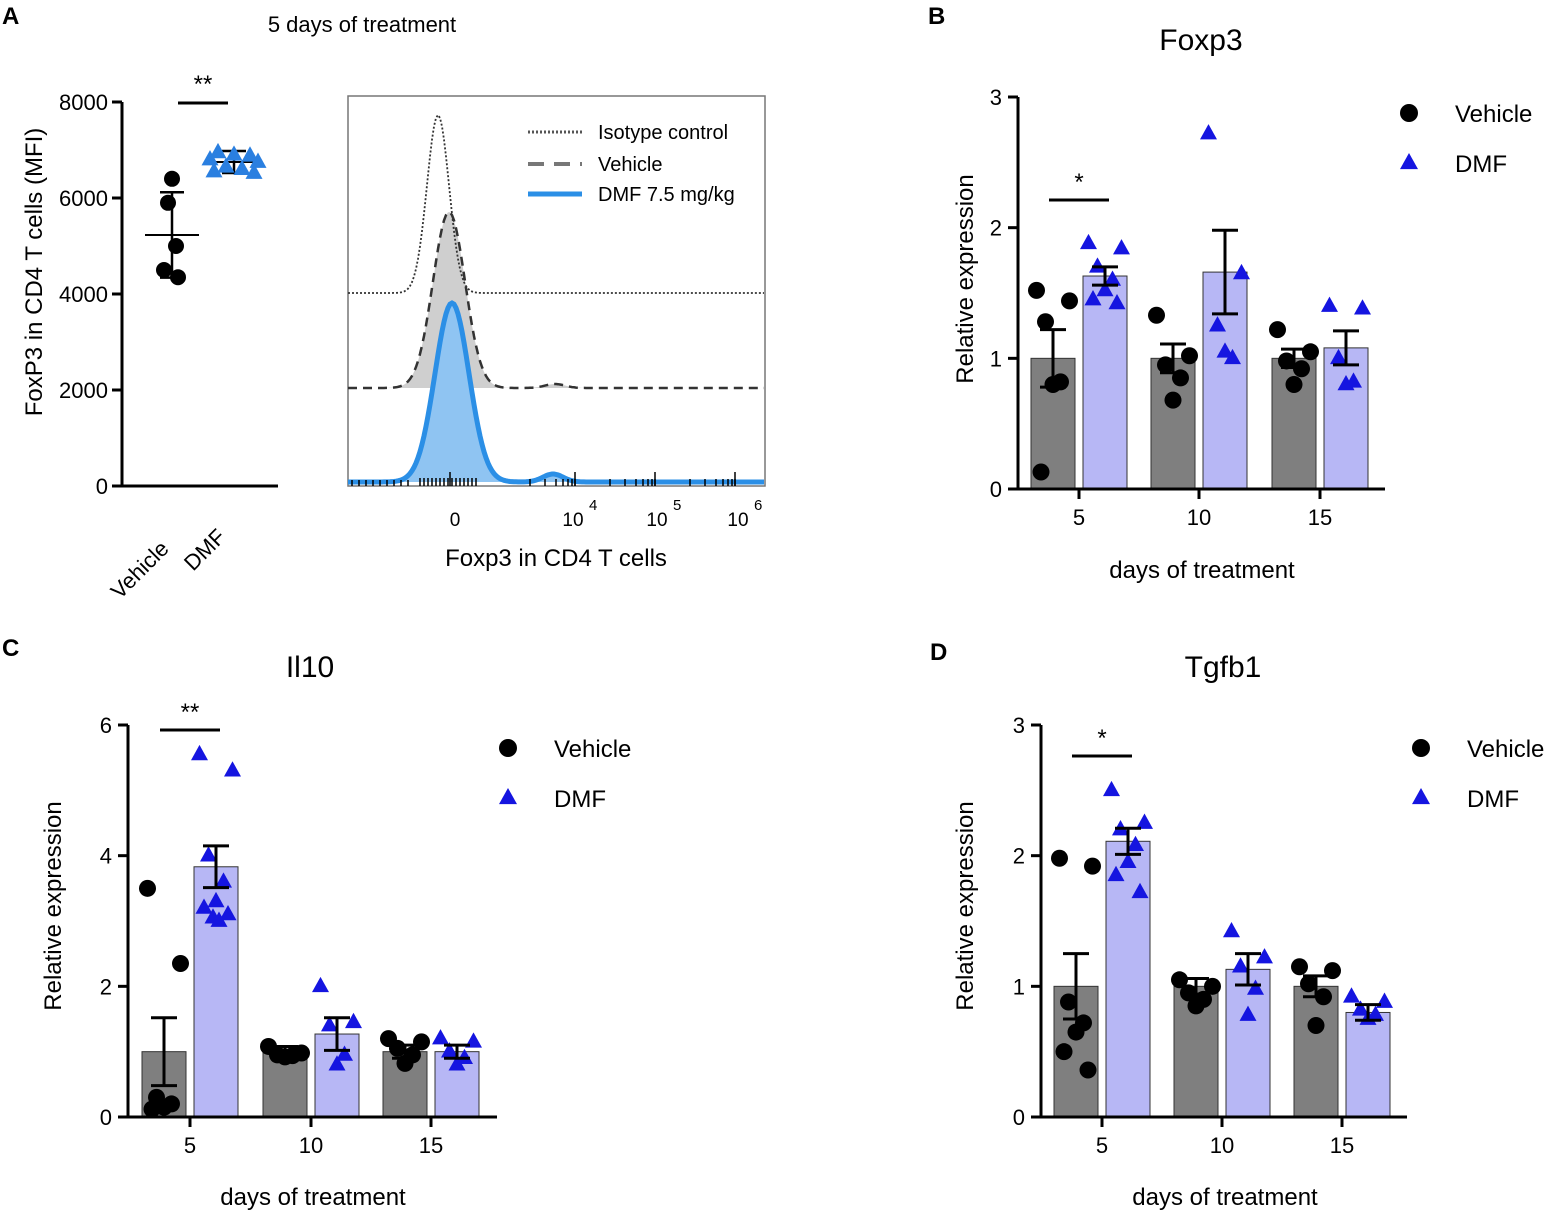 The image size is (1556, 1217). I want to click on scatter-y-tick-label: 6000, so click(83, 198).